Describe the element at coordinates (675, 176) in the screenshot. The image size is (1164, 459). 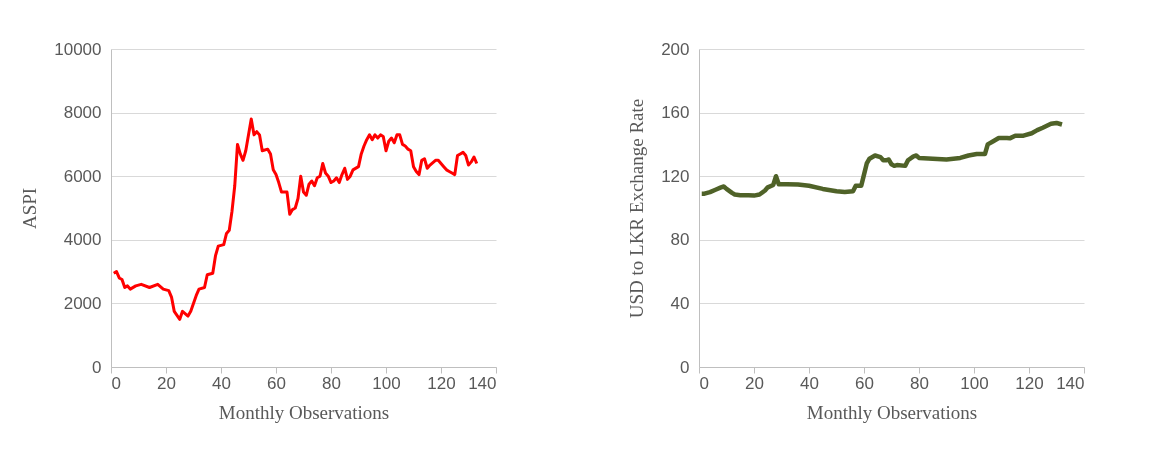
I see `y-tick-label: 120` at that location.